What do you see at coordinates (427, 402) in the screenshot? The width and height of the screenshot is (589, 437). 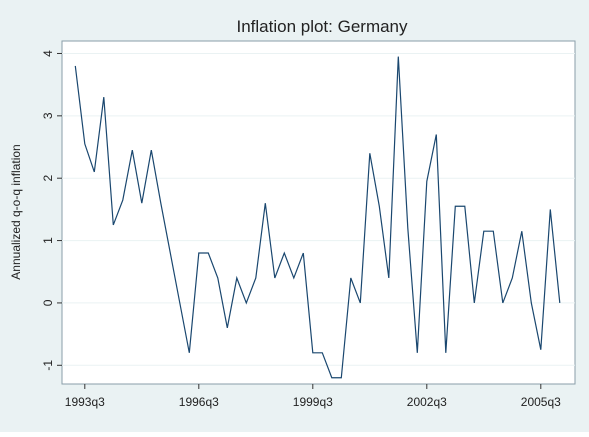 I see `x-tick-label: 2002q3` at bounding box center [427, 402].